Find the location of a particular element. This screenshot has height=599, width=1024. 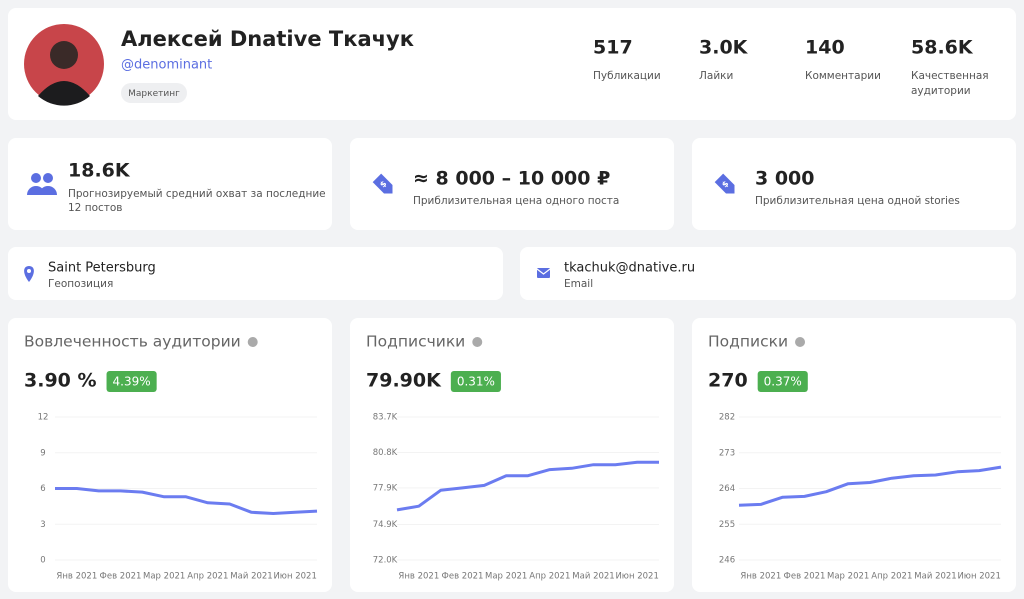

current-value: 79.90K is located at coordinates (404, 381).